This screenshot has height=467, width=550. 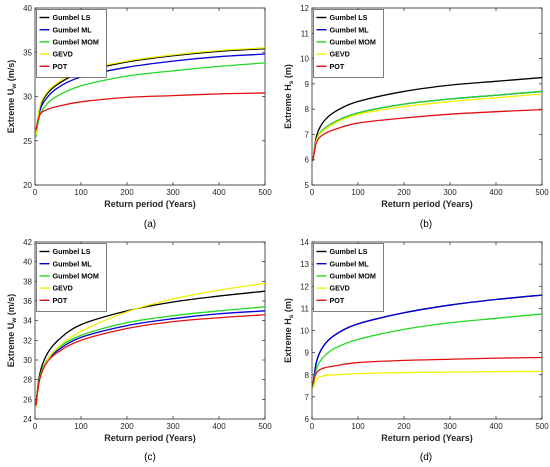 I want to click on panel-label: (d), so click(x=426, y=457).